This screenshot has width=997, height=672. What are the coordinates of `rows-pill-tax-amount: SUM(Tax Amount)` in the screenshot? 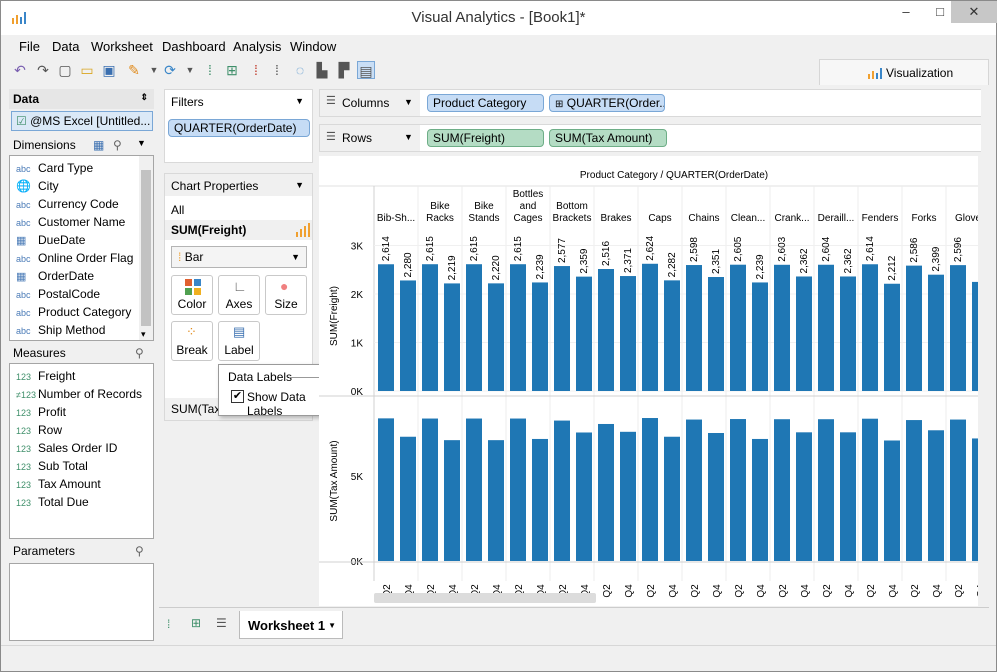 It's located at (608, 138).